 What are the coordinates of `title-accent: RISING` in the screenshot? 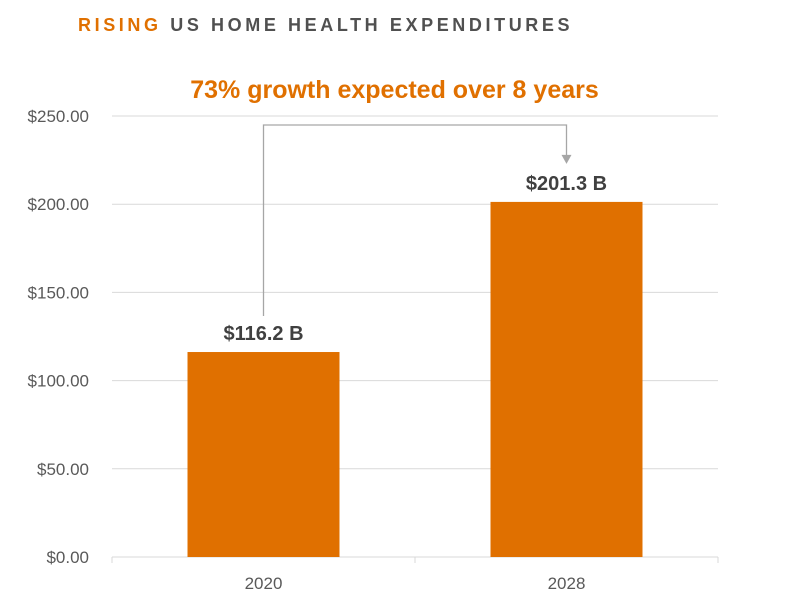 It's located at (120, 25).